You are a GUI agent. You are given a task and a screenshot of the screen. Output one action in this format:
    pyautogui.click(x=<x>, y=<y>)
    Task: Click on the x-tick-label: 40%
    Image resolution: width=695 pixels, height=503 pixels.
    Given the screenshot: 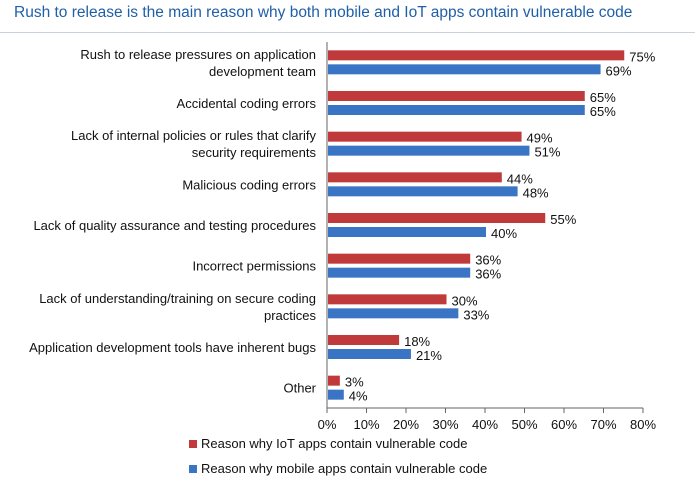 What is the action you would take?
    pyautogui.click(x=485, y=424)
    